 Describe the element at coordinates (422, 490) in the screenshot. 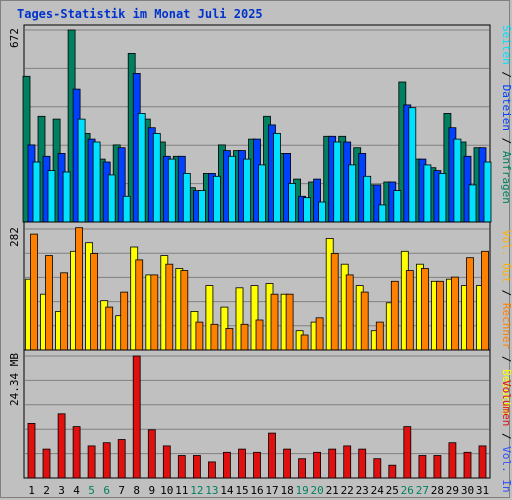

I see `x-tick-label: 27` at that location.